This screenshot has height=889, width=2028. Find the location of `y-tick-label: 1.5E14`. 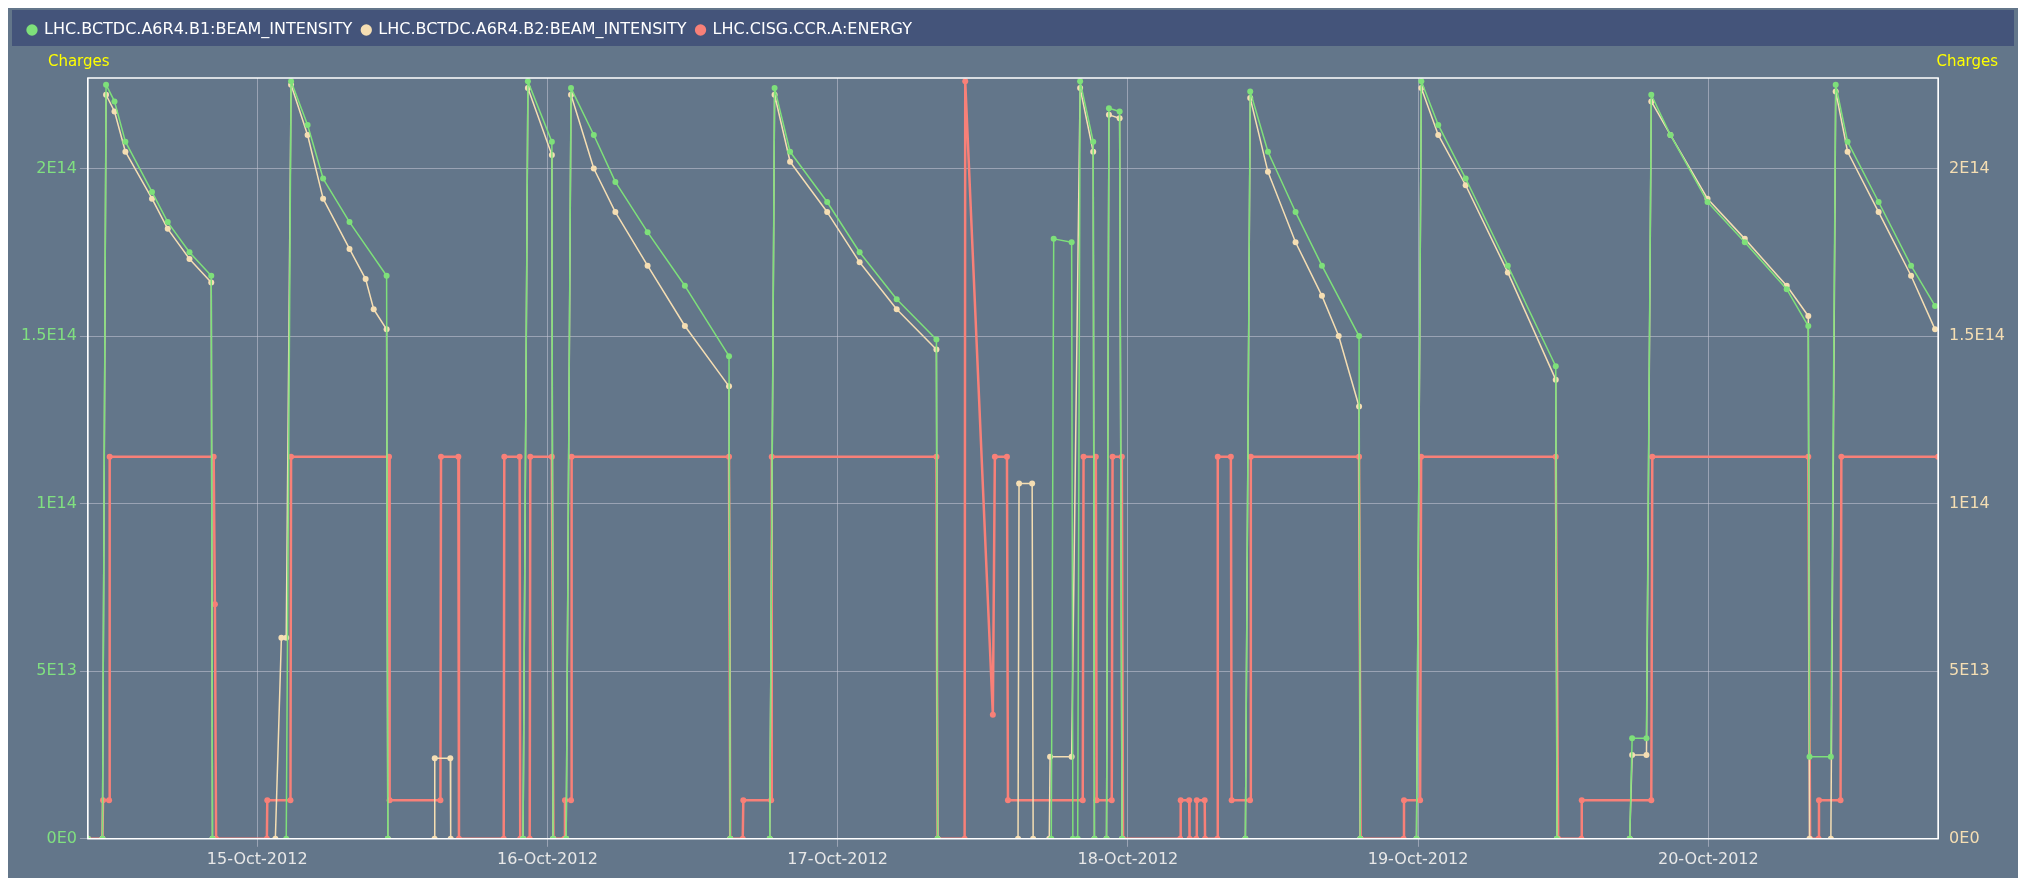

y-tick-label: 1.5E14 is located at coordinates (48, 335).